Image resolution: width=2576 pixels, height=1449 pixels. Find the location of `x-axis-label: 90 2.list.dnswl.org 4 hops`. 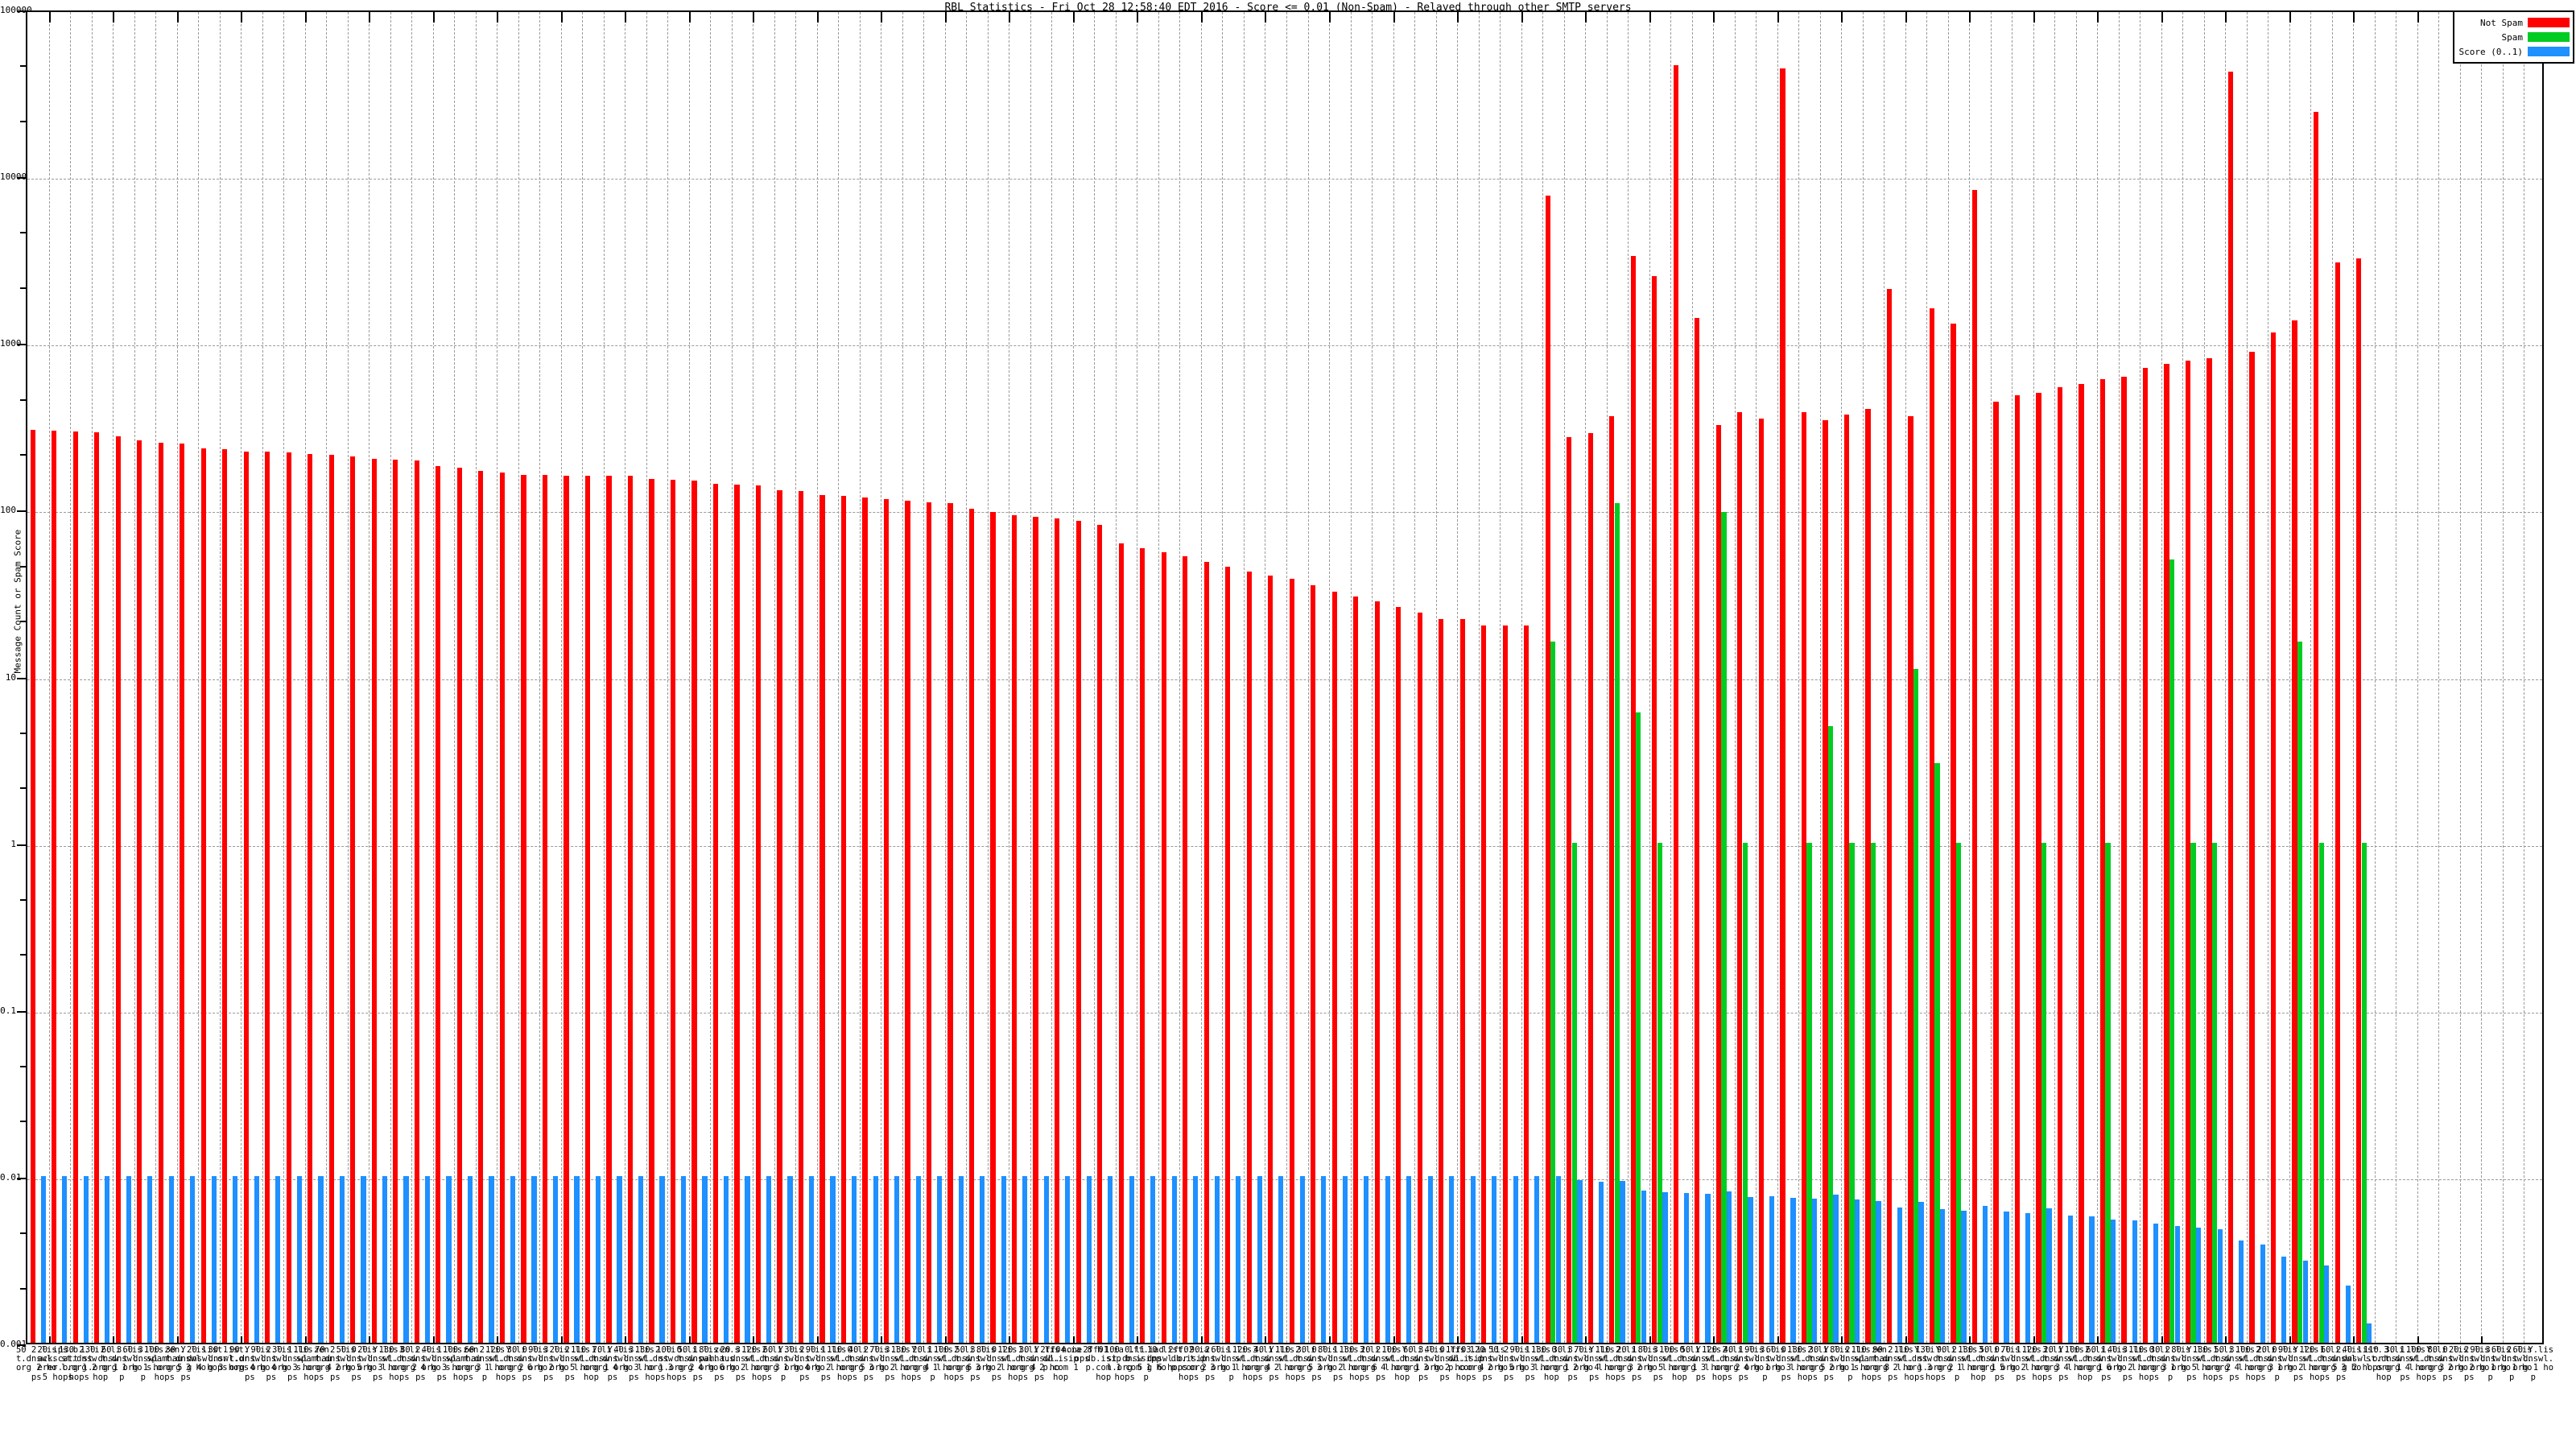

x-axis-label: 90 2.list.dnswl.org 4 hops is located at coordinates (271, 1363).